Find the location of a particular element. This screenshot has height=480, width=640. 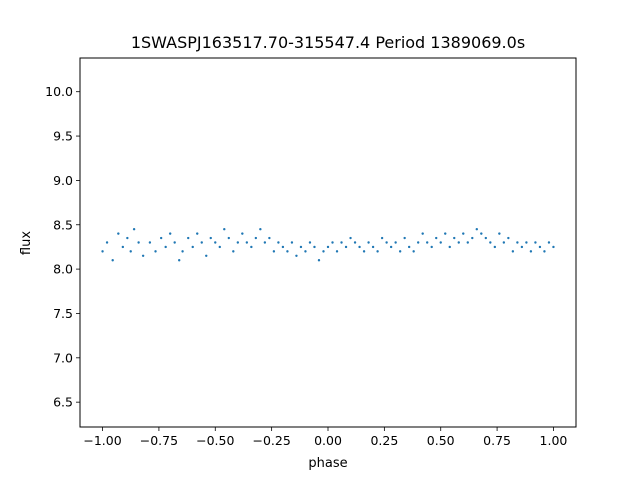

x-axis: −1.00 −0.75 −0.50 −0.25 0.00 0.25 0.50 0.75 1.00 is located at coordinates (325, 437).